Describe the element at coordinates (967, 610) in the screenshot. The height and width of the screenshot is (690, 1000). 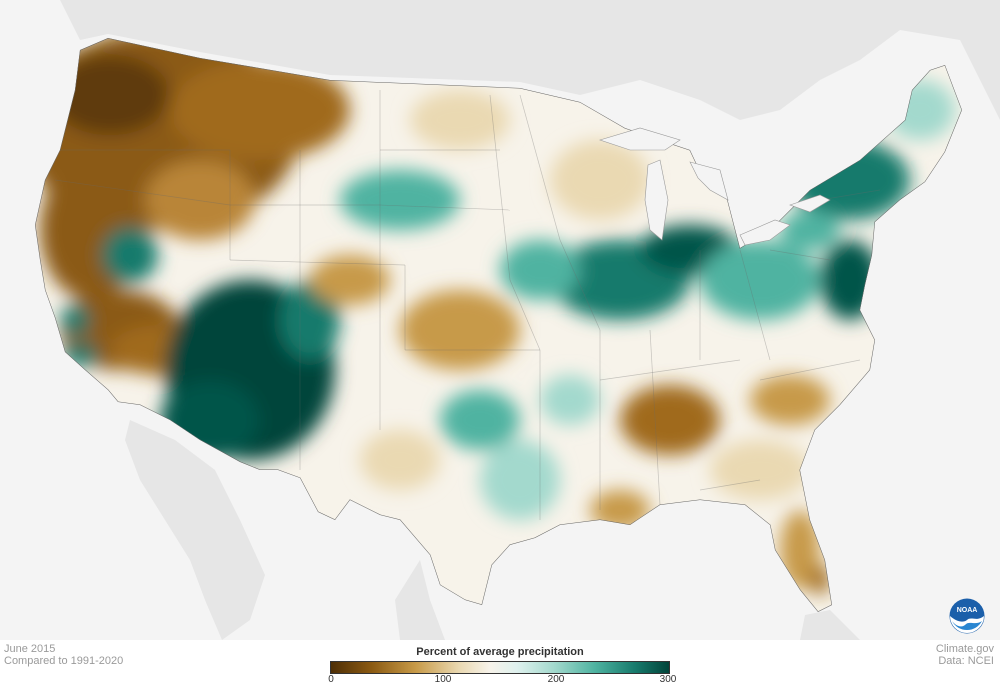
I see `logo-text: NOAA` at that location.